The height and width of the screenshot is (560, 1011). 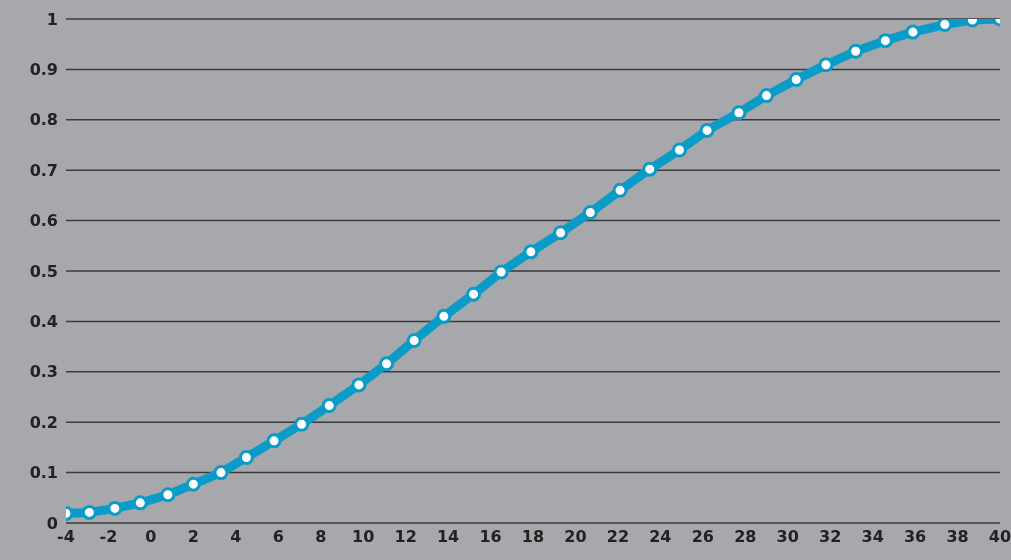 I want to click on y-tick-label: 0.3, so click(x=43, y=372).